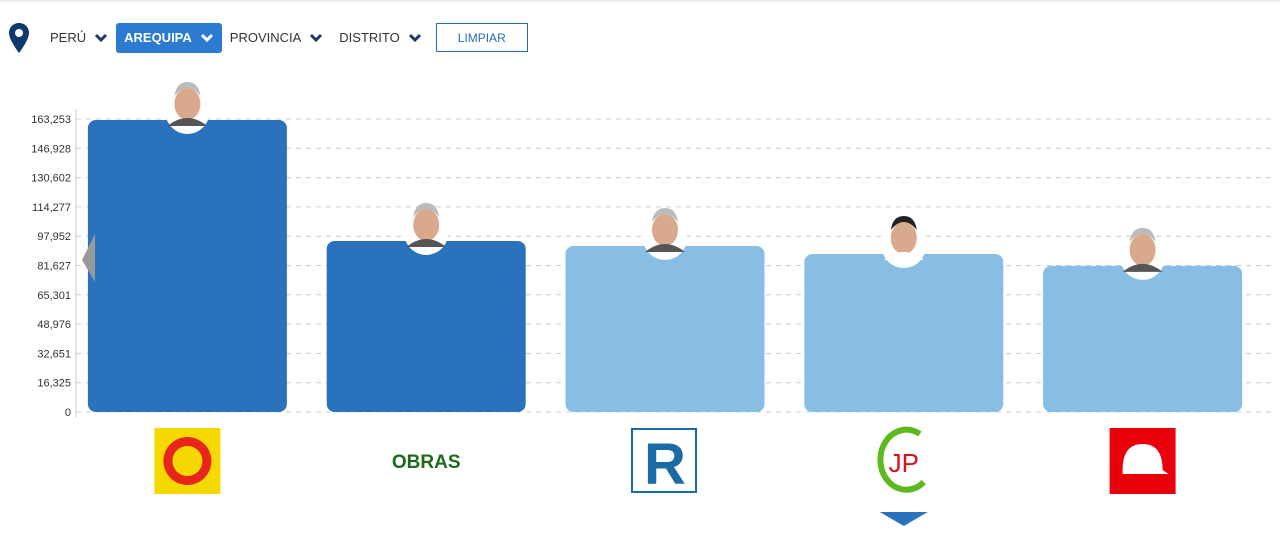 The image size is (1280, 539). Describe the element at coordinates (54, 237) in the screenshot. I see `y-tick-label: 97,952` at that location.